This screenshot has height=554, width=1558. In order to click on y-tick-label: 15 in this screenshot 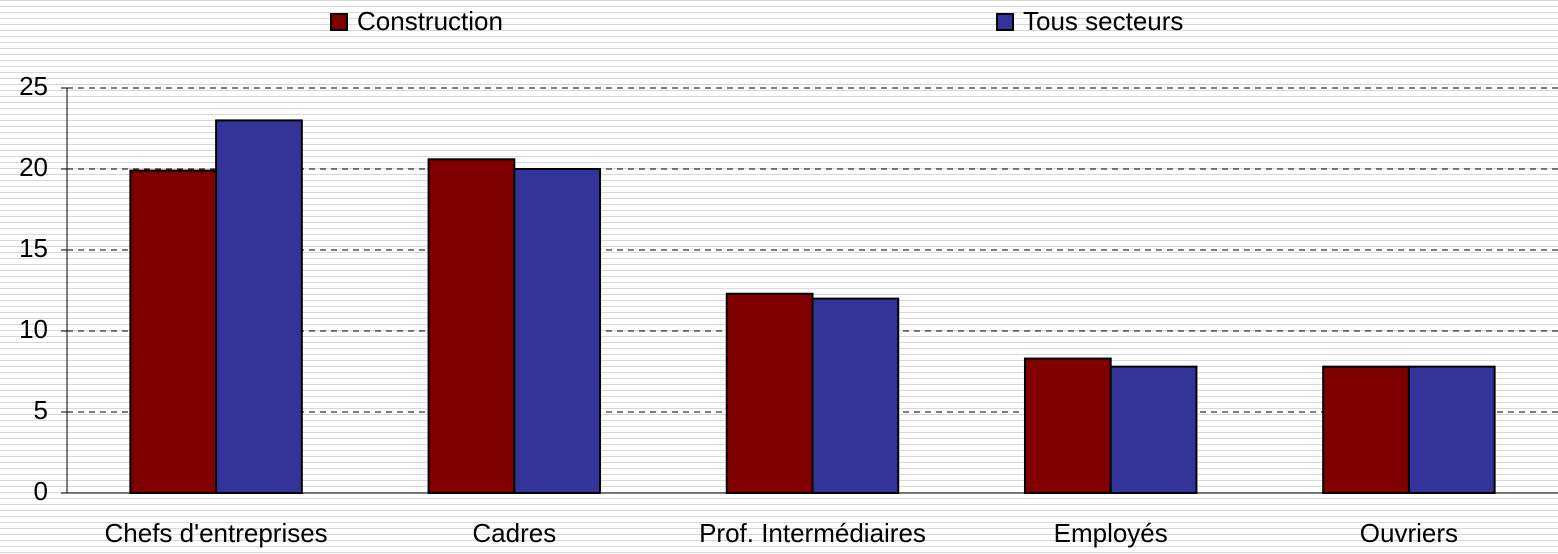, I will do `click(33, 248)`.